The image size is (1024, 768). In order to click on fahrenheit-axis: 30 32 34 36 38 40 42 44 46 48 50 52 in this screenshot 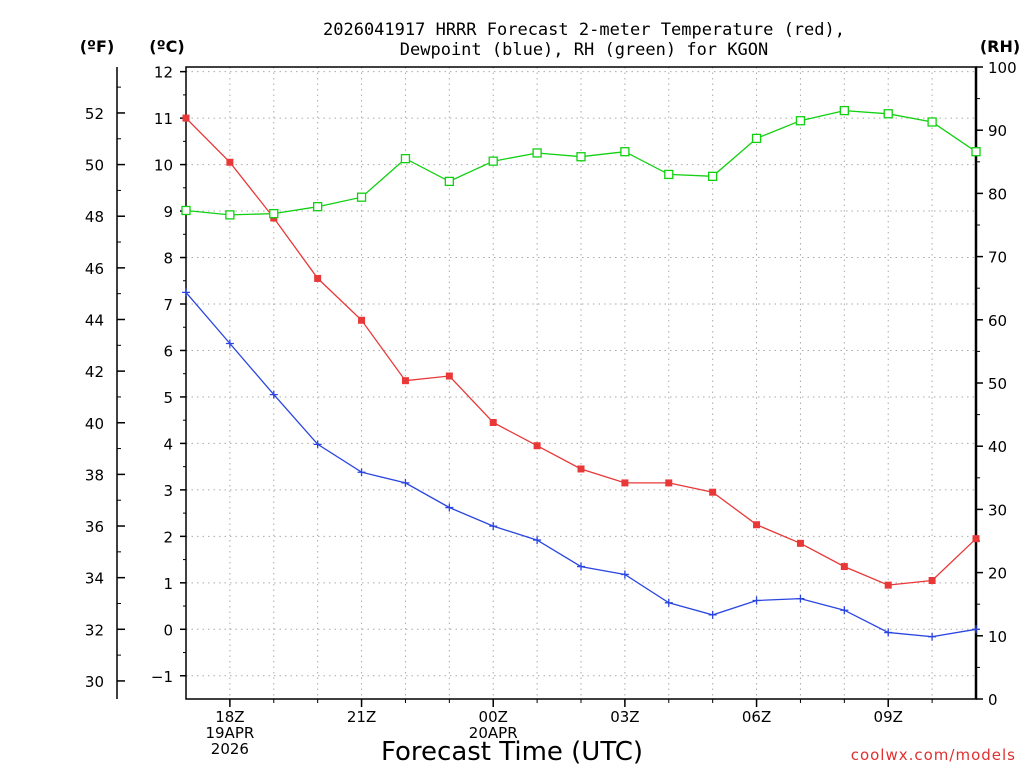, I will do `click(105, 388)`.